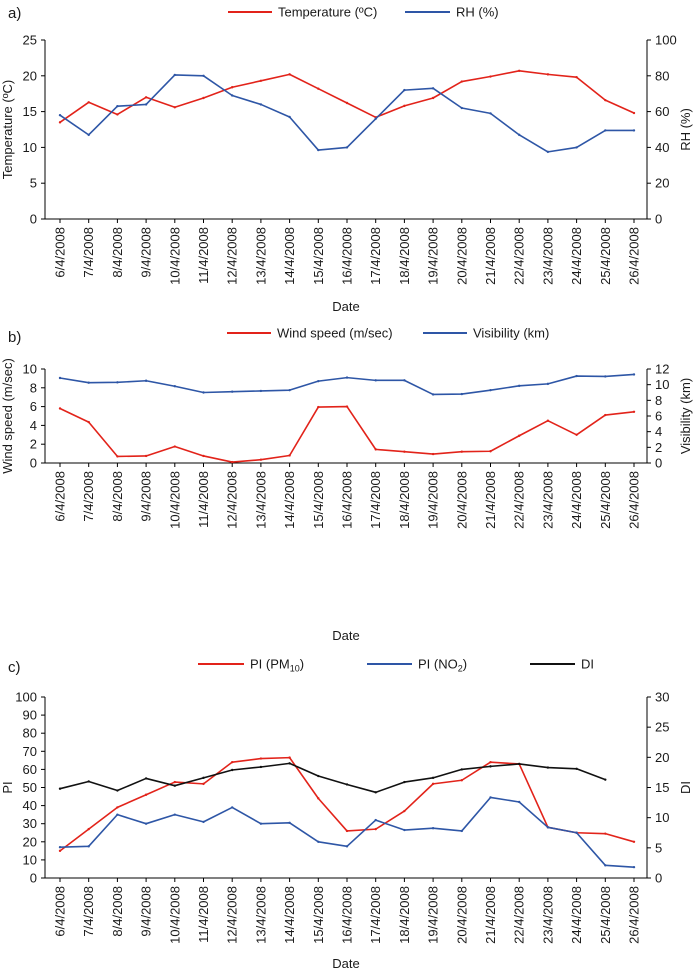 Image resolution: width=695 pixels, height=973 pixels. I want to click on right-y-tick-label: 10, so click(662, 817).